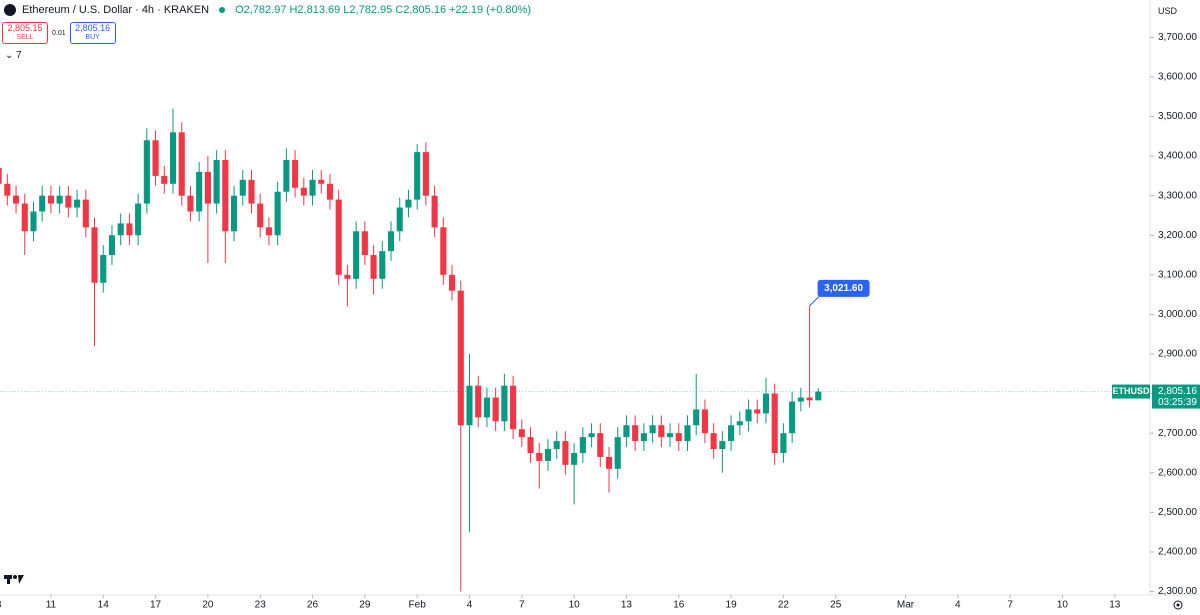 The image size is (1200, 615). What do you see at coordinates (10, 10) in the screenshot?
I see `symbol-icon` at bounding box center [10, 10].